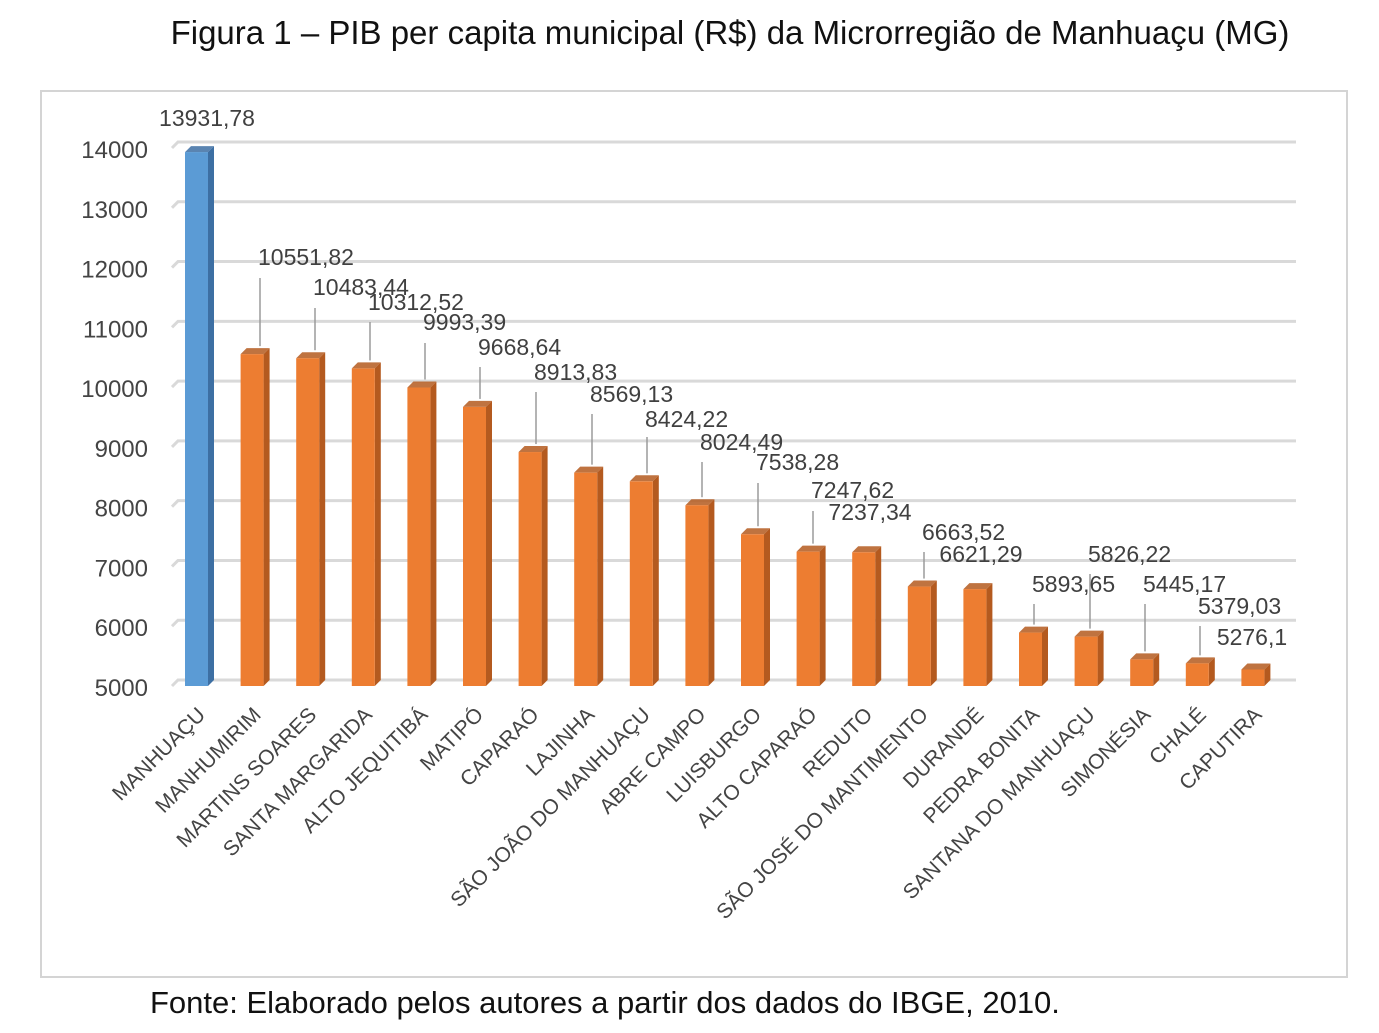 This screenshot has width=1379, height=1033. I want to click on y-tick-label: 5000, so click(121, 688).